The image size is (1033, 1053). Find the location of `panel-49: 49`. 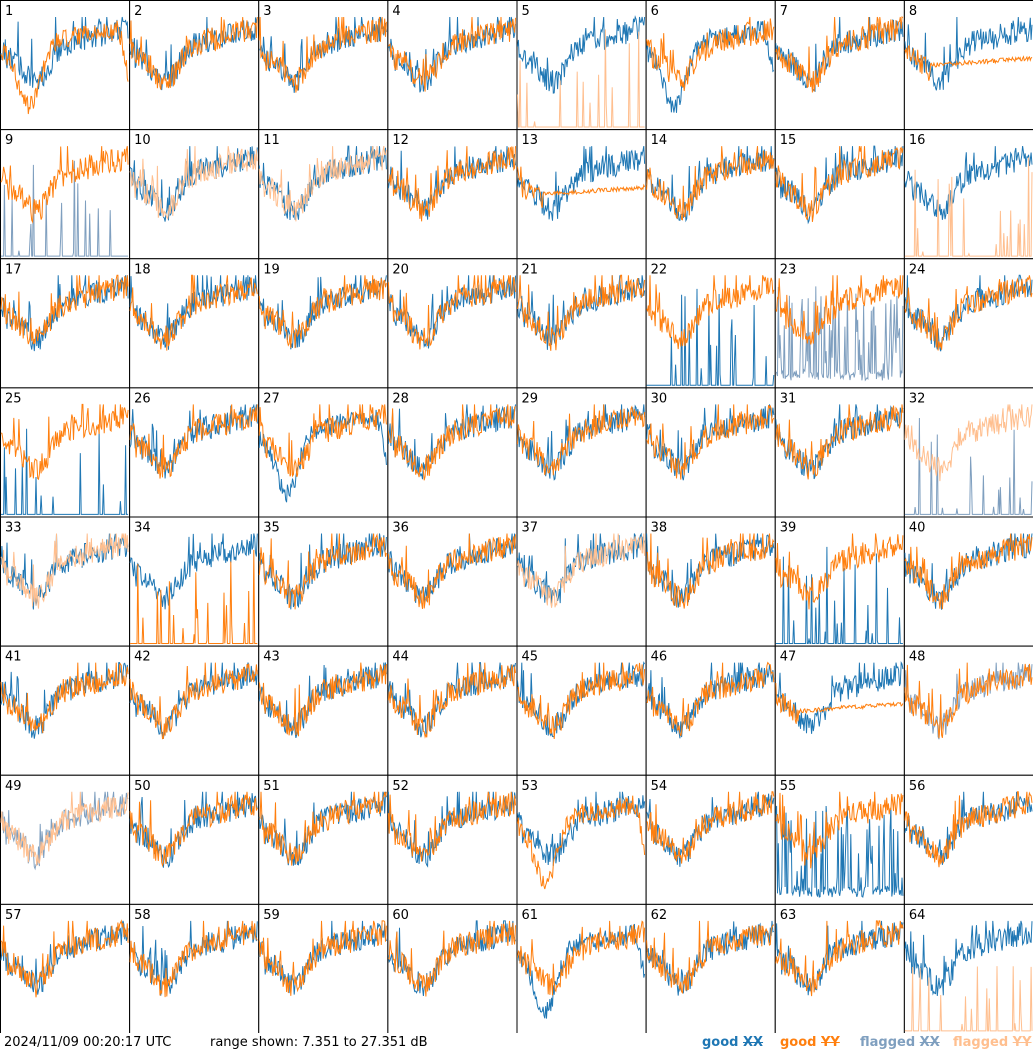

panel-49: 49 is located at coordinates (65, 839).